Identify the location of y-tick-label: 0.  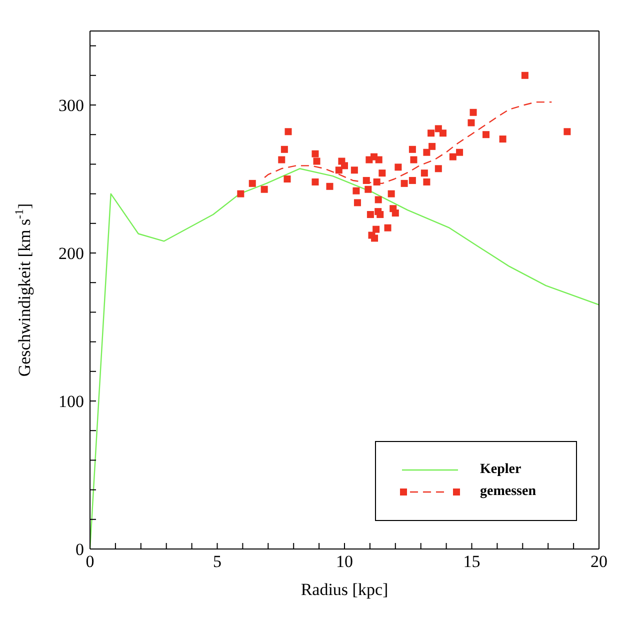
(80, 550).